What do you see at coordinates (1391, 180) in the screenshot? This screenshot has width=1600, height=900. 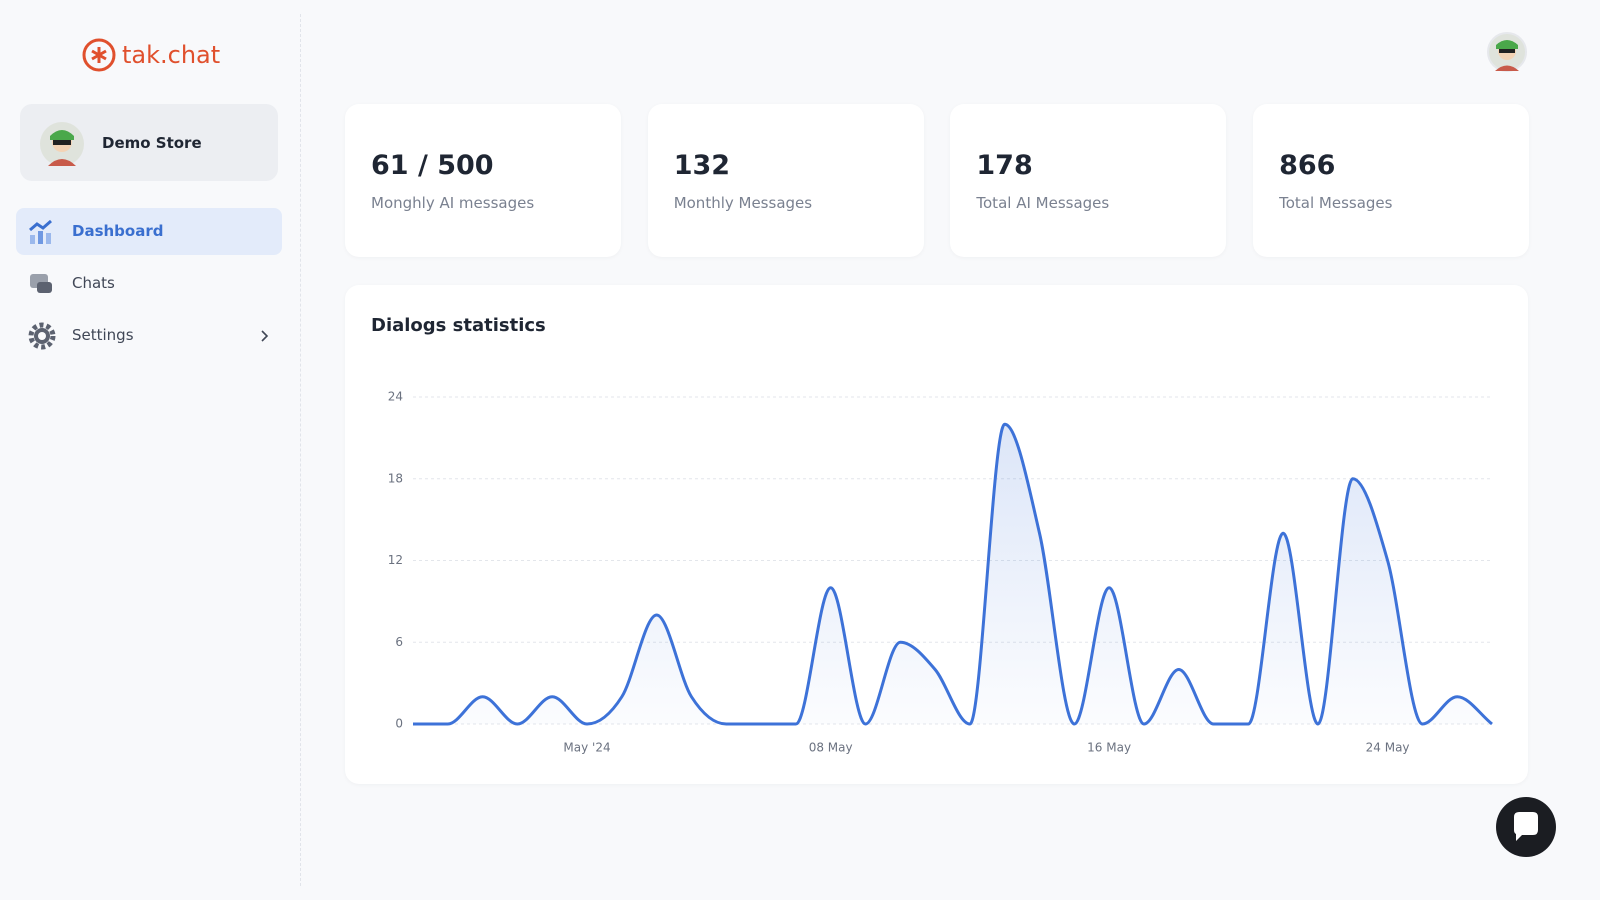 I see `stat-card: 866 Total Messages` at bounding box center [1391, 180].